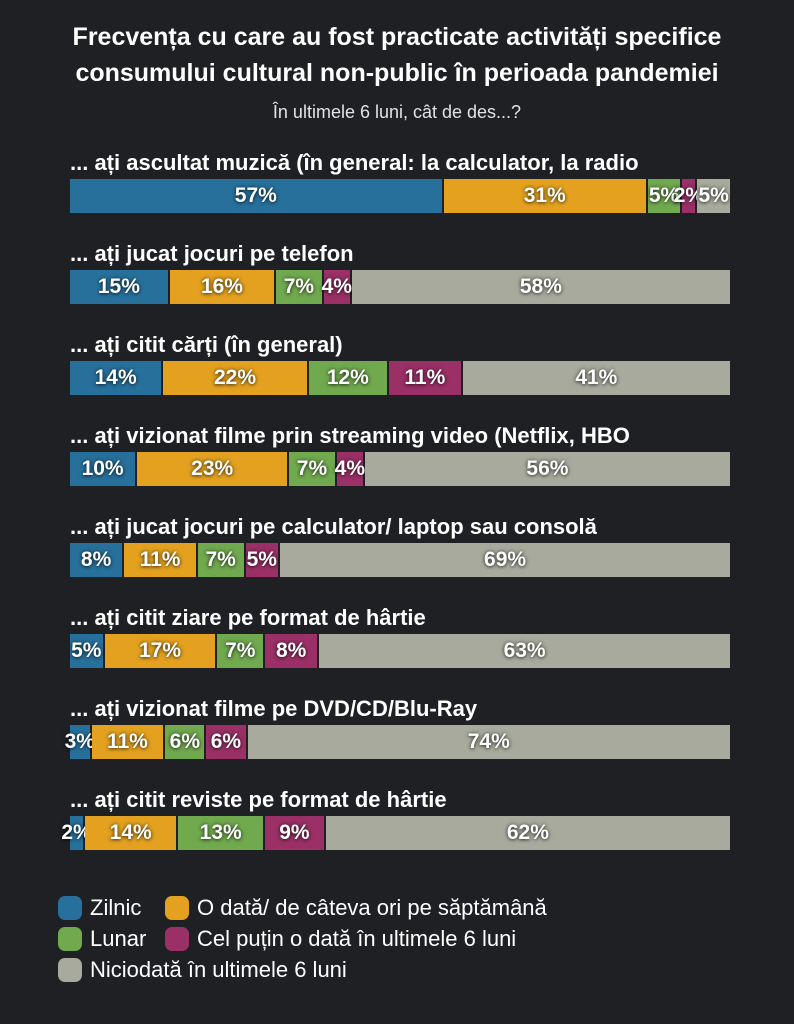 The image size is (794, 1024). I want to click on legend-label: Zilnic, so click(116, 907).